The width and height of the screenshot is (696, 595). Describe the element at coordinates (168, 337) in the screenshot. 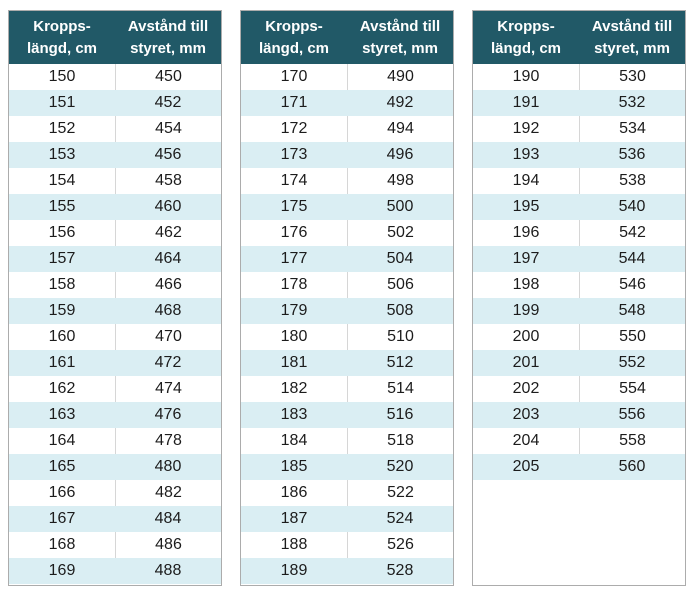

I see `table-cell: 470` at that location.